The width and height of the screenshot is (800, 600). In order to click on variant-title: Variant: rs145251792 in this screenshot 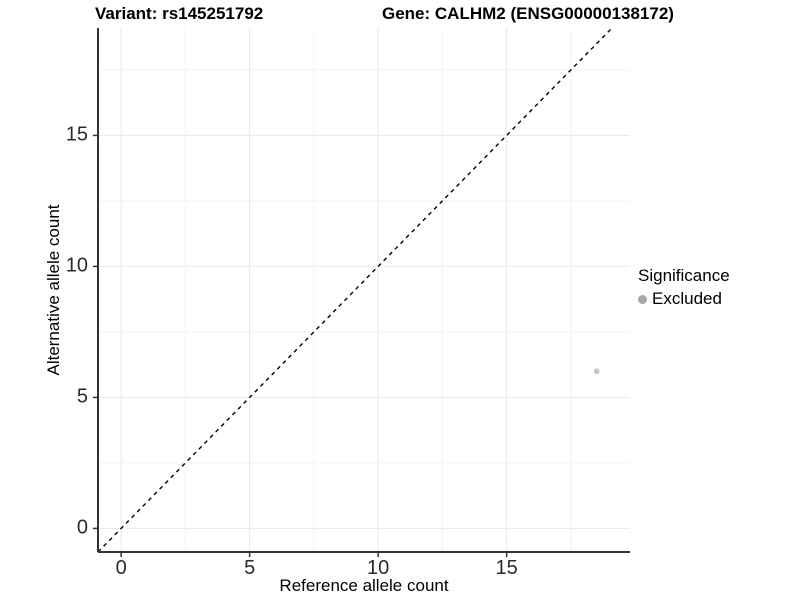, I will do `click(179, 13)`.